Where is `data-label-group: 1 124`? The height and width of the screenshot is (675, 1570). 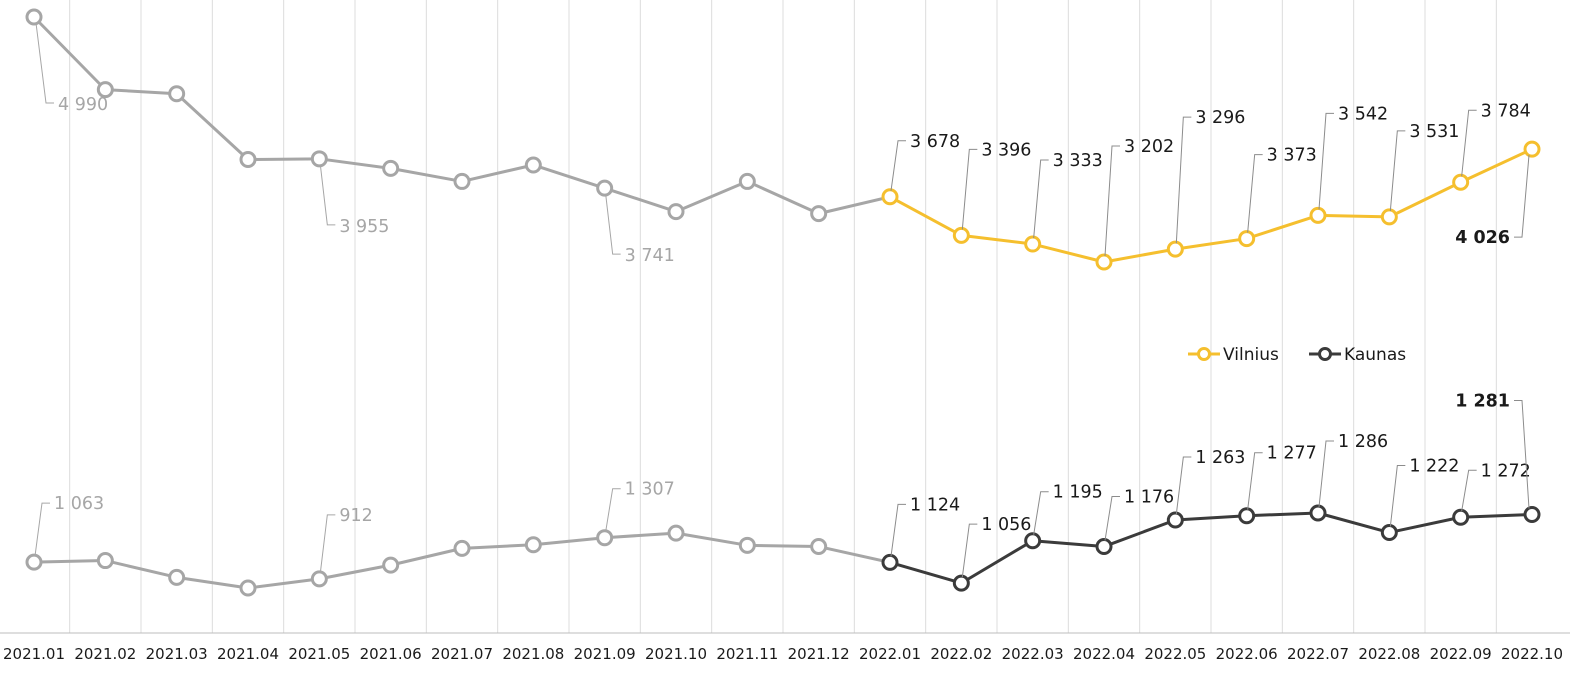 data-label-group: 1 124 is located at coordinates (925, 526).